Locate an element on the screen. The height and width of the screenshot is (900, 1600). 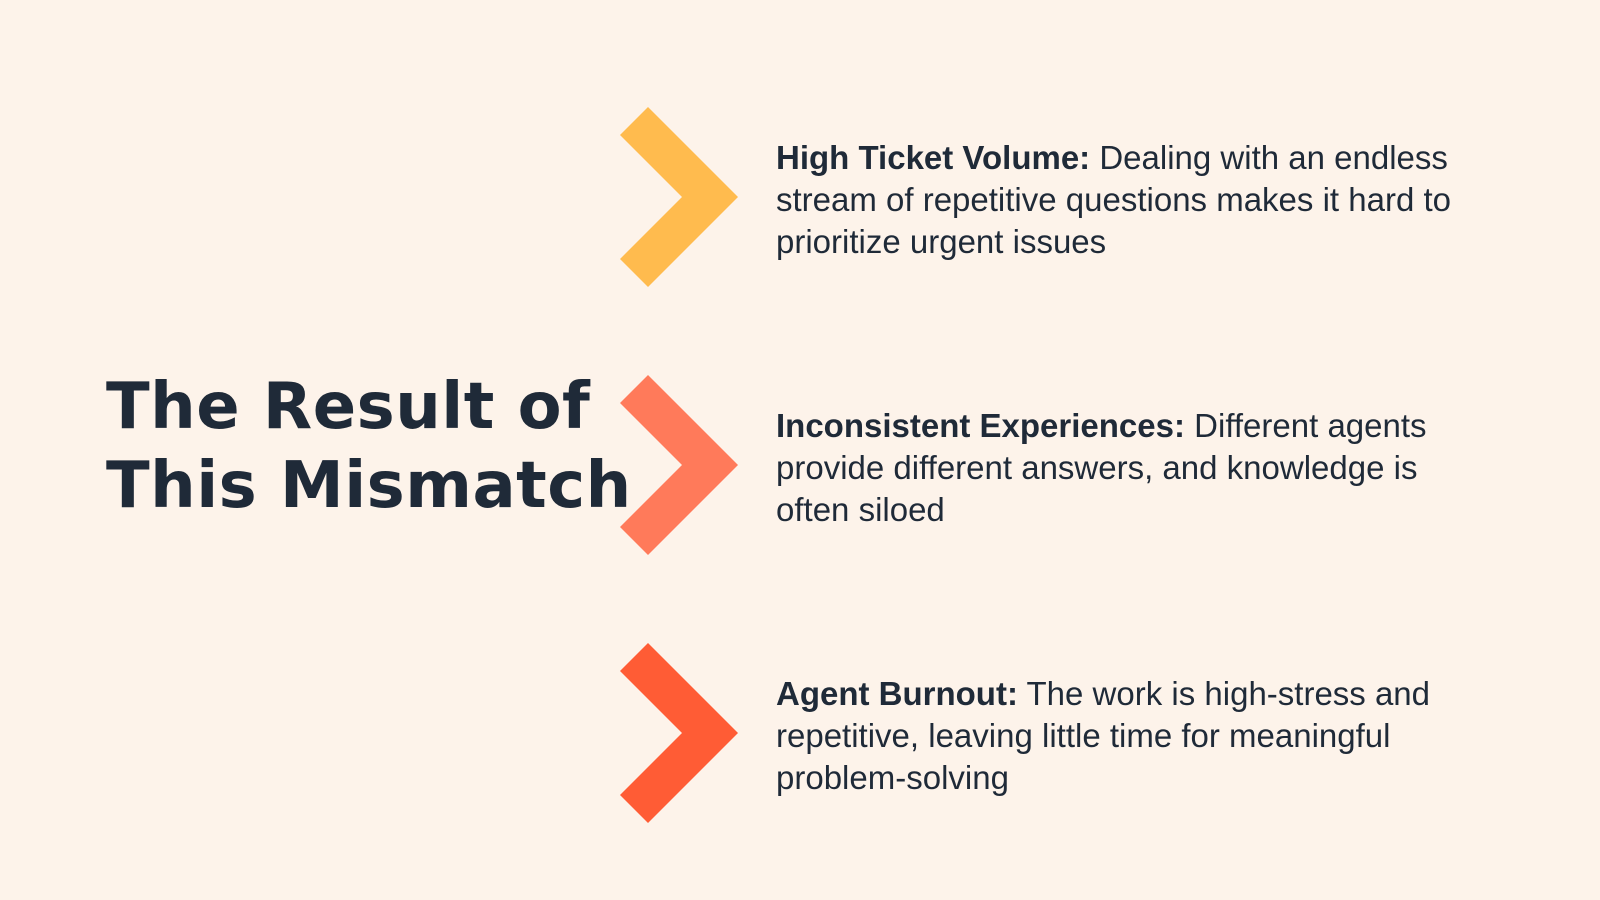
list-item-term: Inconsistent Experiences: is located at coordinates (980, 425).